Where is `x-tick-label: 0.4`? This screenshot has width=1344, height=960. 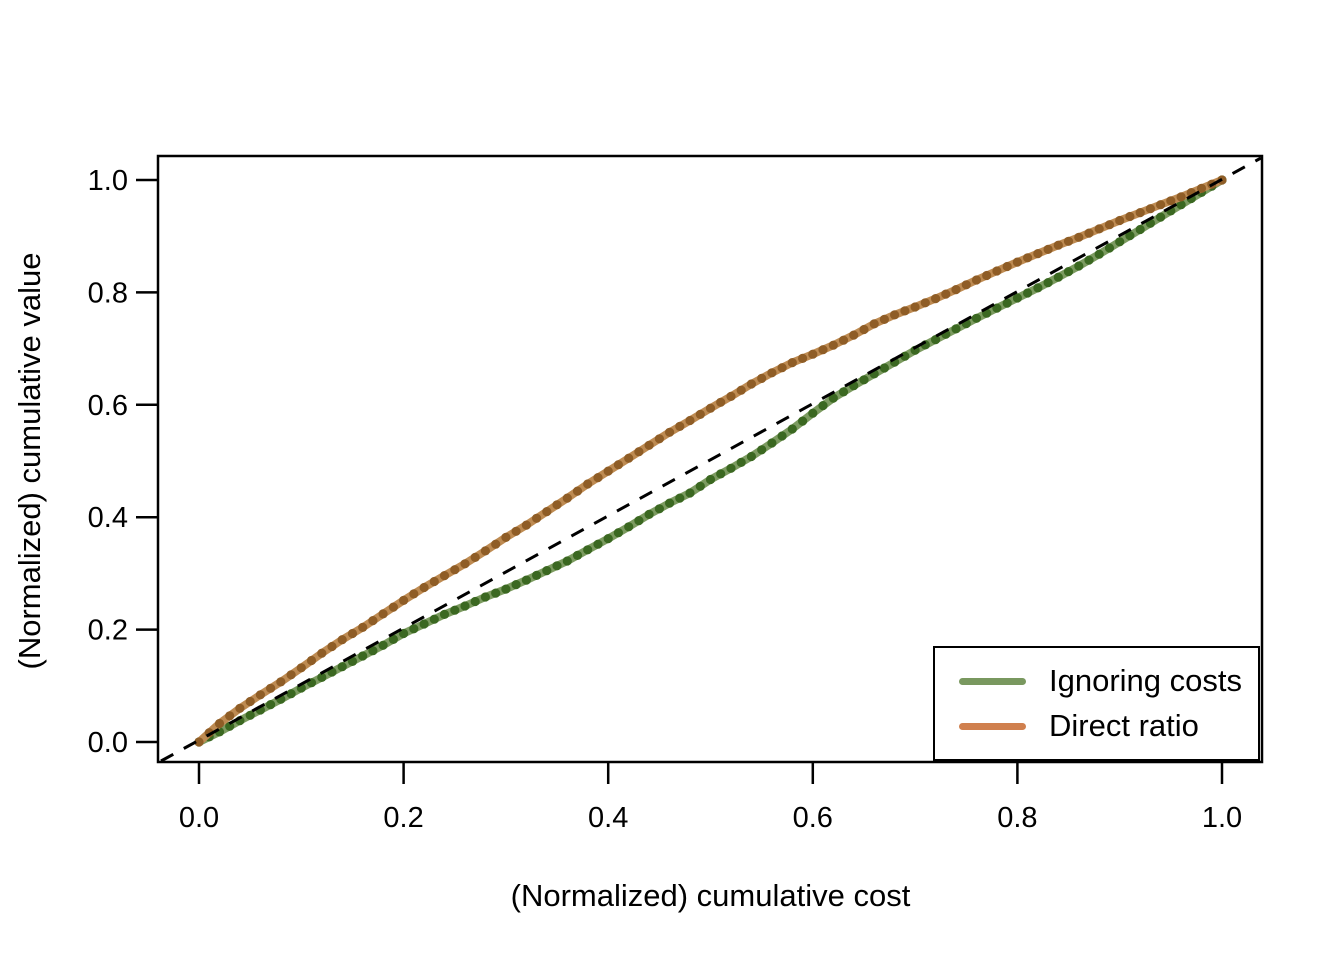
x-tick-label: 0.4 is located at coordinates (608, 818).